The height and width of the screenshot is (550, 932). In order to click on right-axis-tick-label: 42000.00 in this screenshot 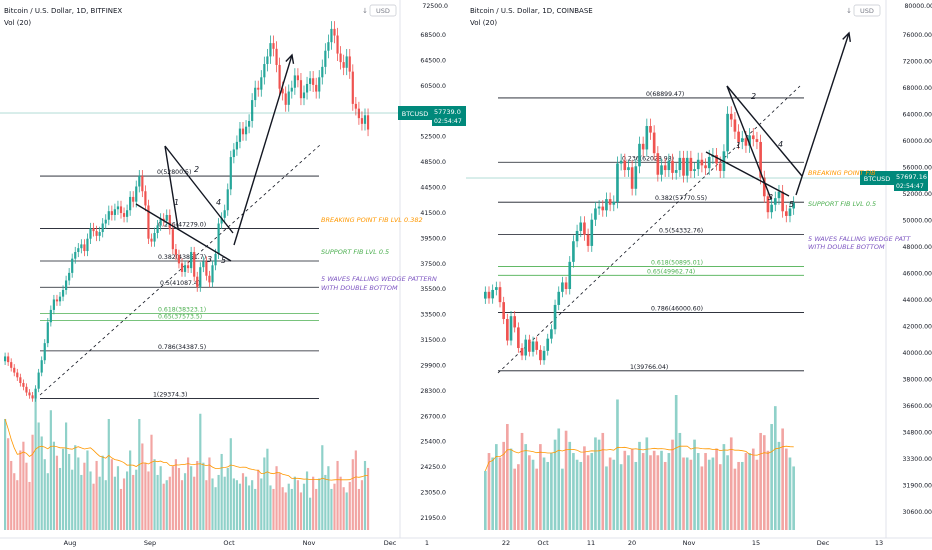, I will do `click(917, 327)`.